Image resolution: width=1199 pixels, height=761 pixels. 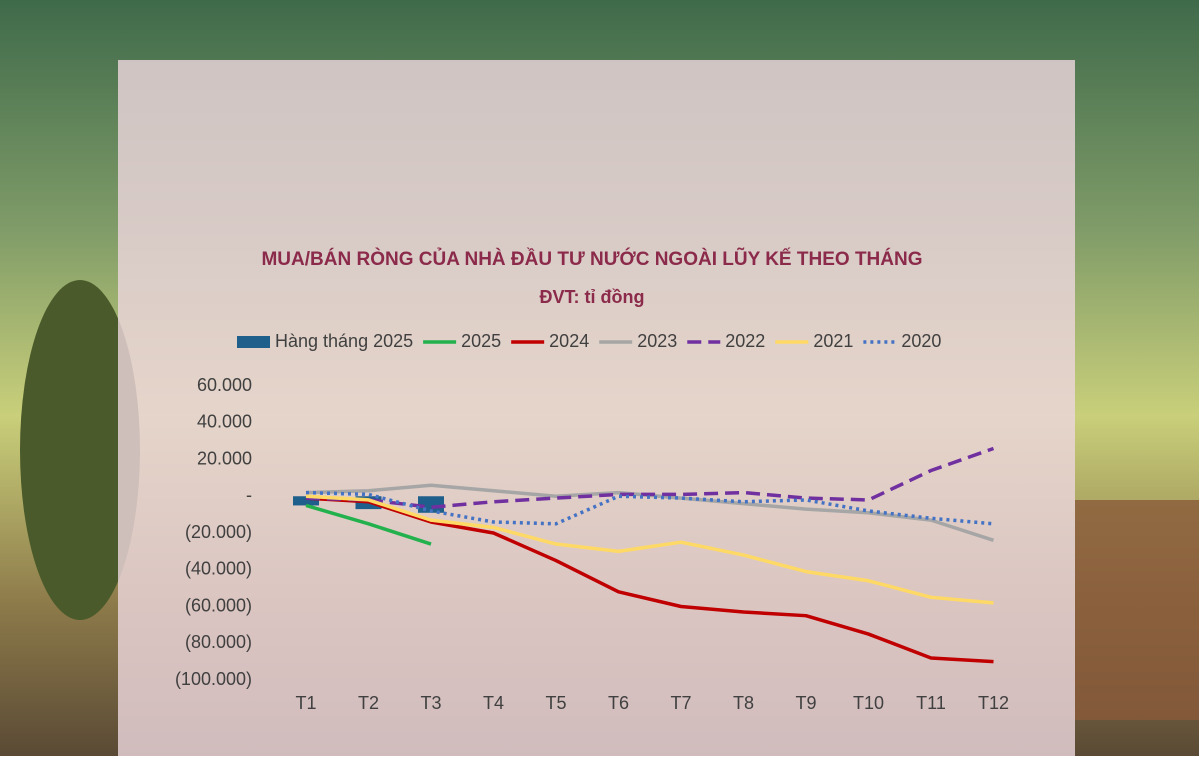 I want to click on x-tick-label: T12, so click(x=993, y=703).